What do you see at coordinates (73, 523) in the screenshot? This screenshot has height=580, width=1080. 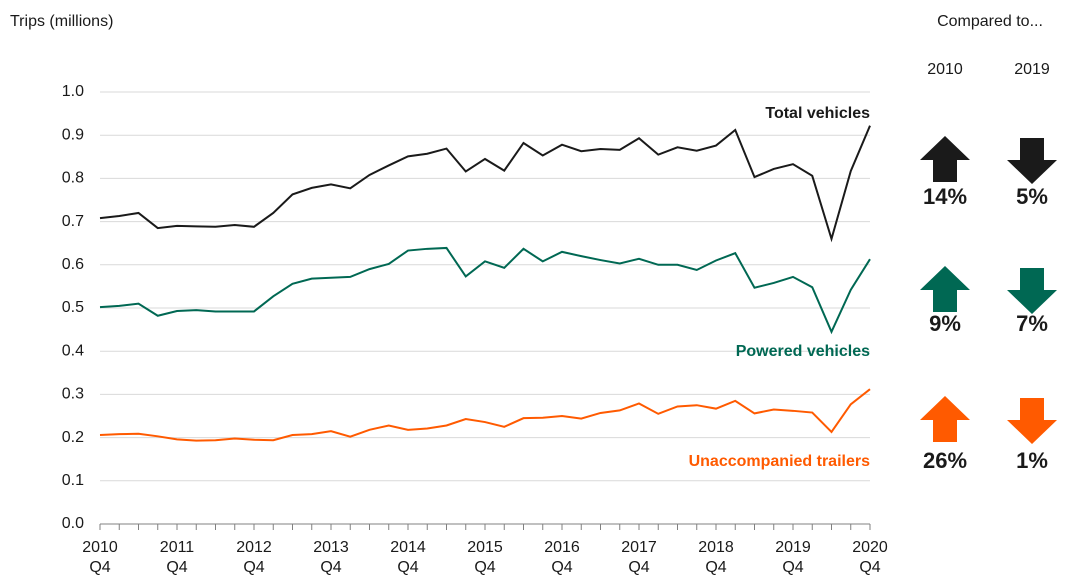 I see `y-tick-label: 0.0` at bounding box center [73, 523].